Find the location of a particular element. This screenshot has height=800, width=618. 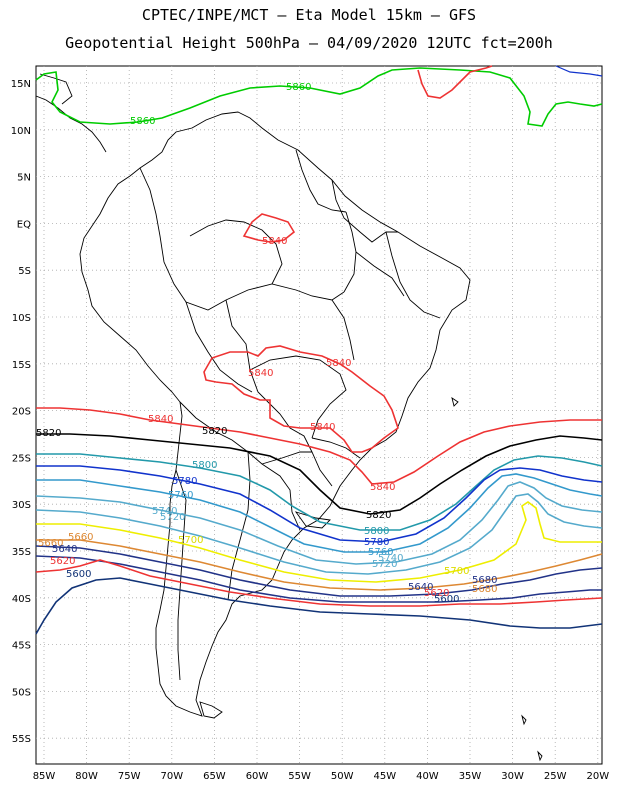

contour-5840-a is located at coordinates (455, 82).